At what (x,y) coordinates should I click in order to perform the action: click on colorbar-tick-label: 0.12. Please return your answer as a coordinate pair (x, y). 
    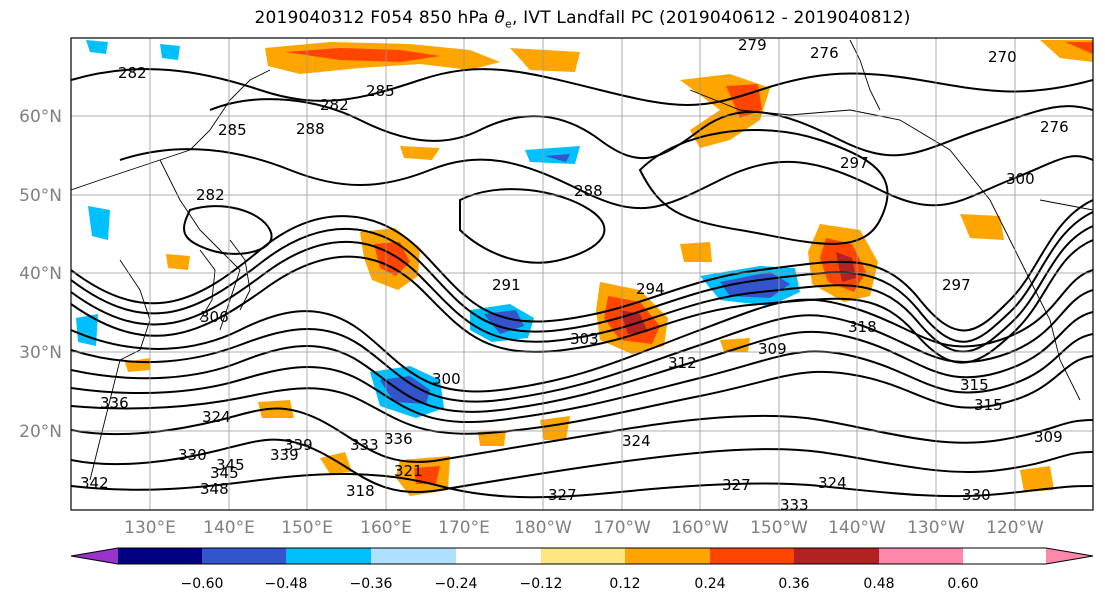
    Looking at the image, I should click on (624, 584).